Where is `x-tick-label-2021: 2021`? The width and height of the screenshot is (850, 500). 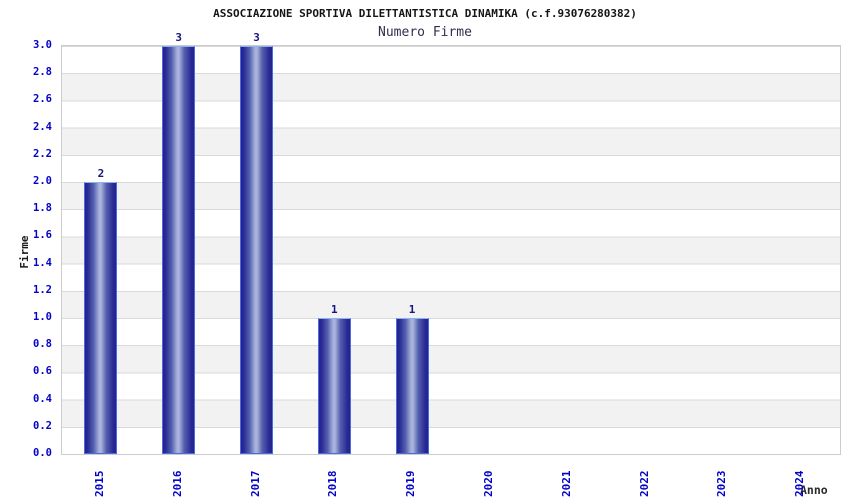 x-tick-label-2021: 2021 is located at coordinates (566, 484).